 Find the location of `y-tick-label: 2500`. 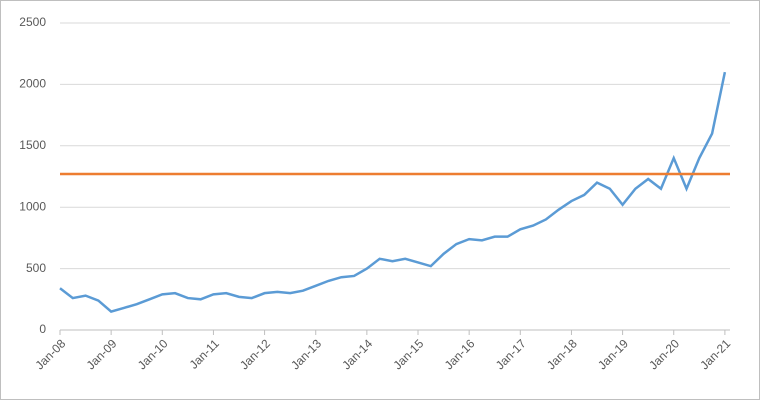

y-tick-label: 2500 is located at coordinates (32, 22).